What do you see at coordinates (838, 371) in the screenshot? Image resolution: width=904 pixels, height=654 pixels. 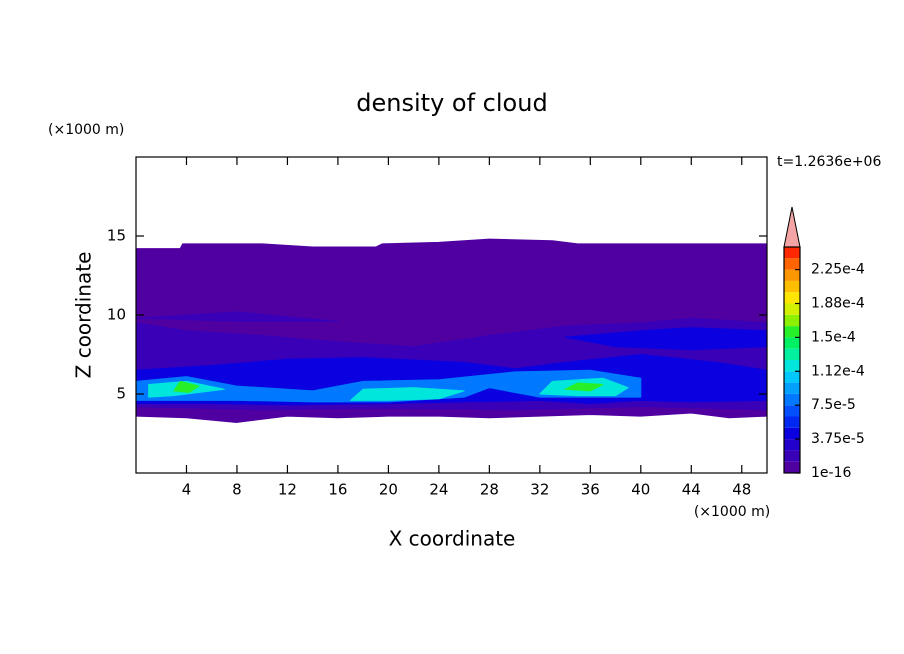 I see `colorbar-tick-label: 1.12e-4` at bounding box center [838, 371].